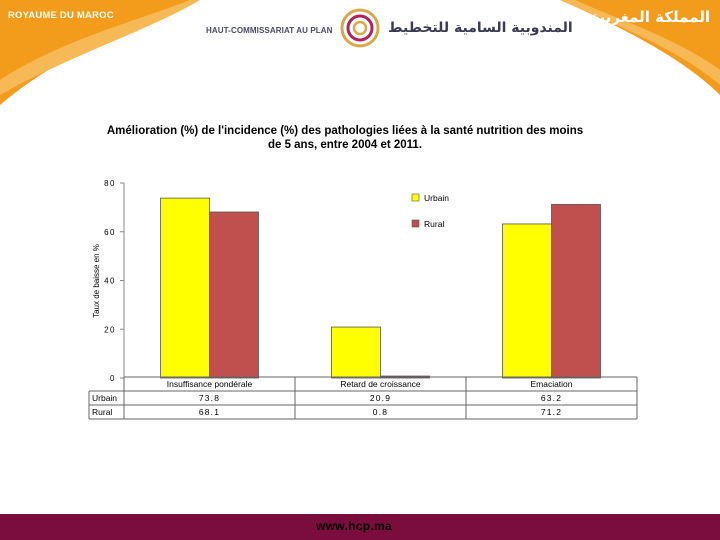 The width and height of the screenshot is (720, 540). What do you see at coordinates (110, 183) in the screenshot?
I see `y-tick-label: 80` at bounding box center [110, 183].